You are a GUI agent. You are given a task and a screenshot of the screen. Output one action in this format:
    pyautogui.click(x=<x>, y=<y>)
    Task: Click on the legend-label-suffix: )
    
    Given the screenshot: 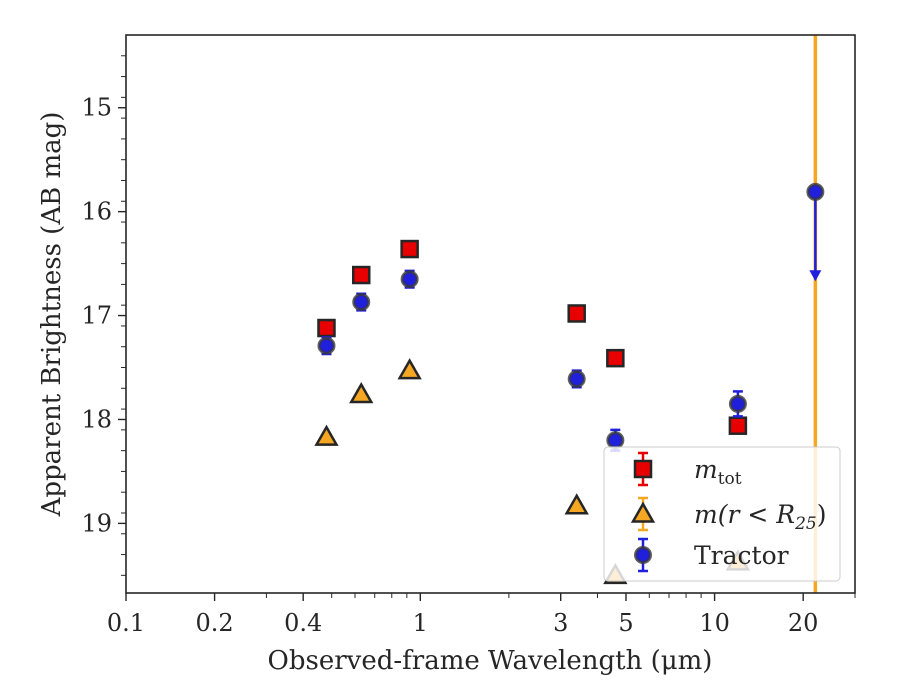 What is the action you would take?
    pyautogui.click(x=822, y=514)
    